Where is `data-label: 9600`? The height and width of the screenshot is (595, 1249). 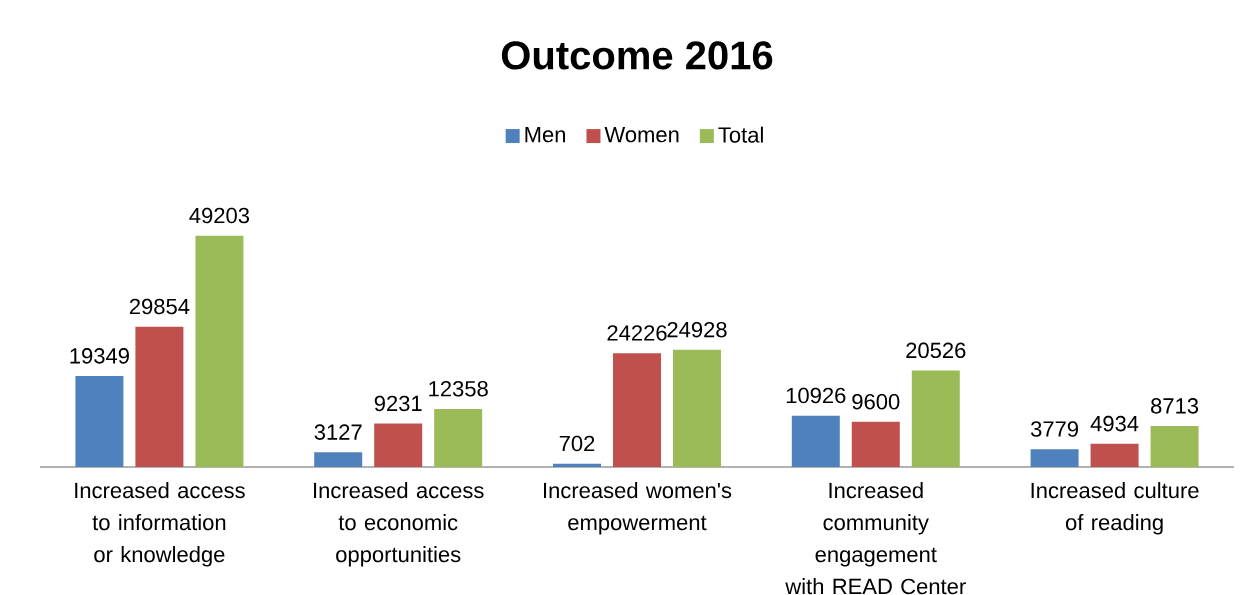 data-label: 9600 is located at coordinates (876, 401).